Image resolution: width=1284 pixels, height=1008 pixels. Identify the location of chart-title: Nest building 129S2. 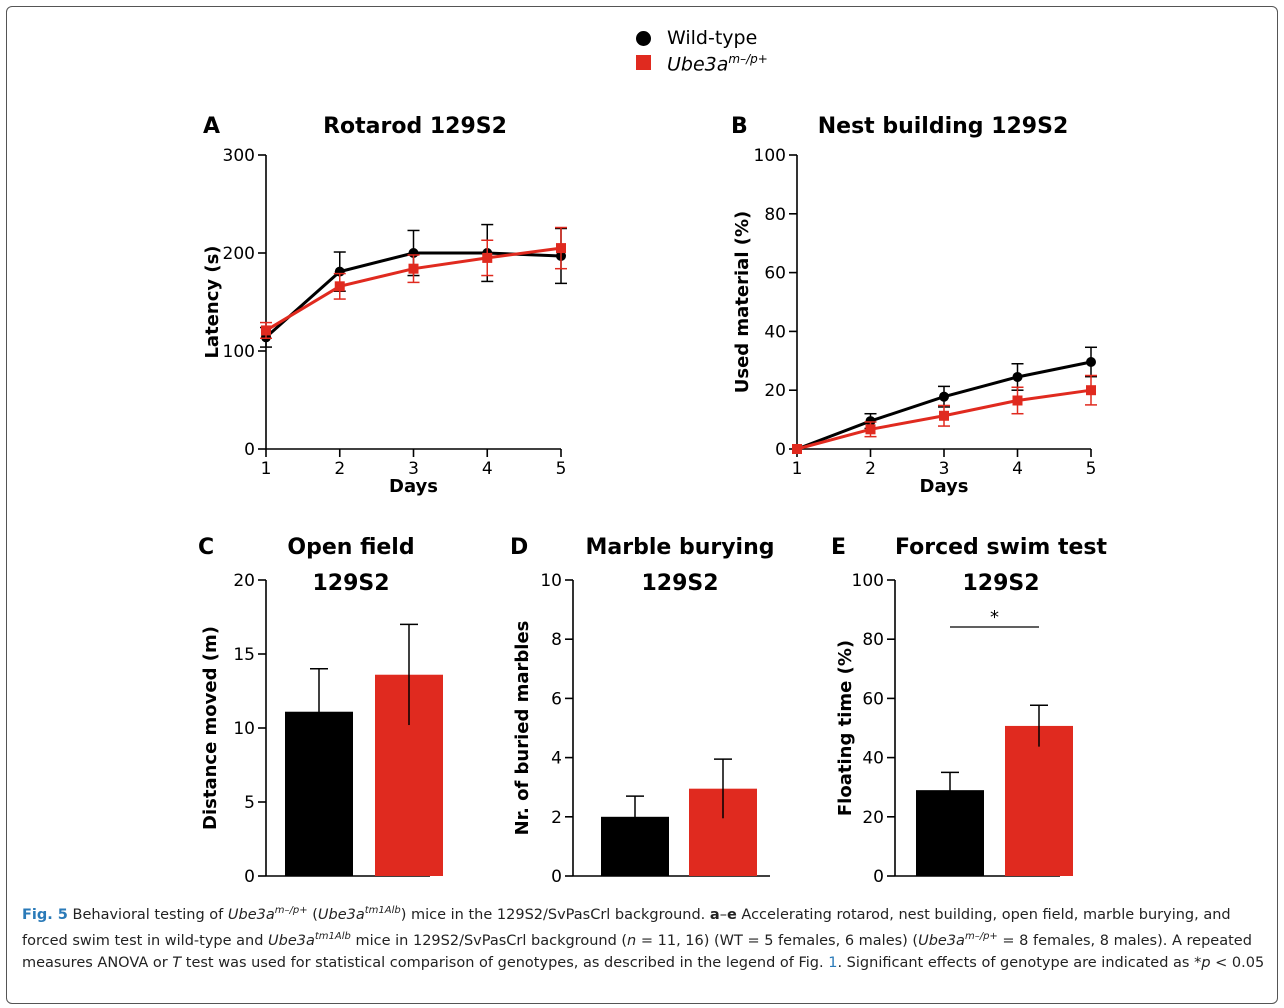
(943, 126).